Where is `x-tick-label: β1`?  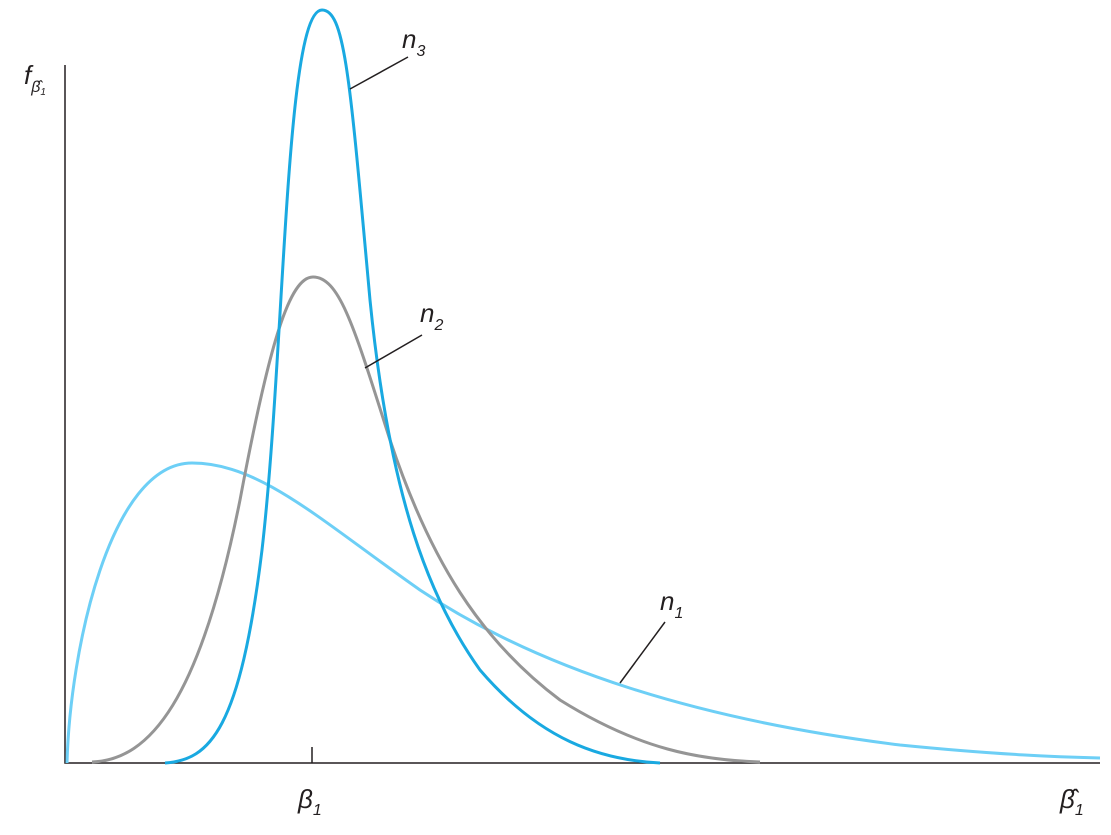
x-tick-label: β1 is located at coordinates (309, 801).